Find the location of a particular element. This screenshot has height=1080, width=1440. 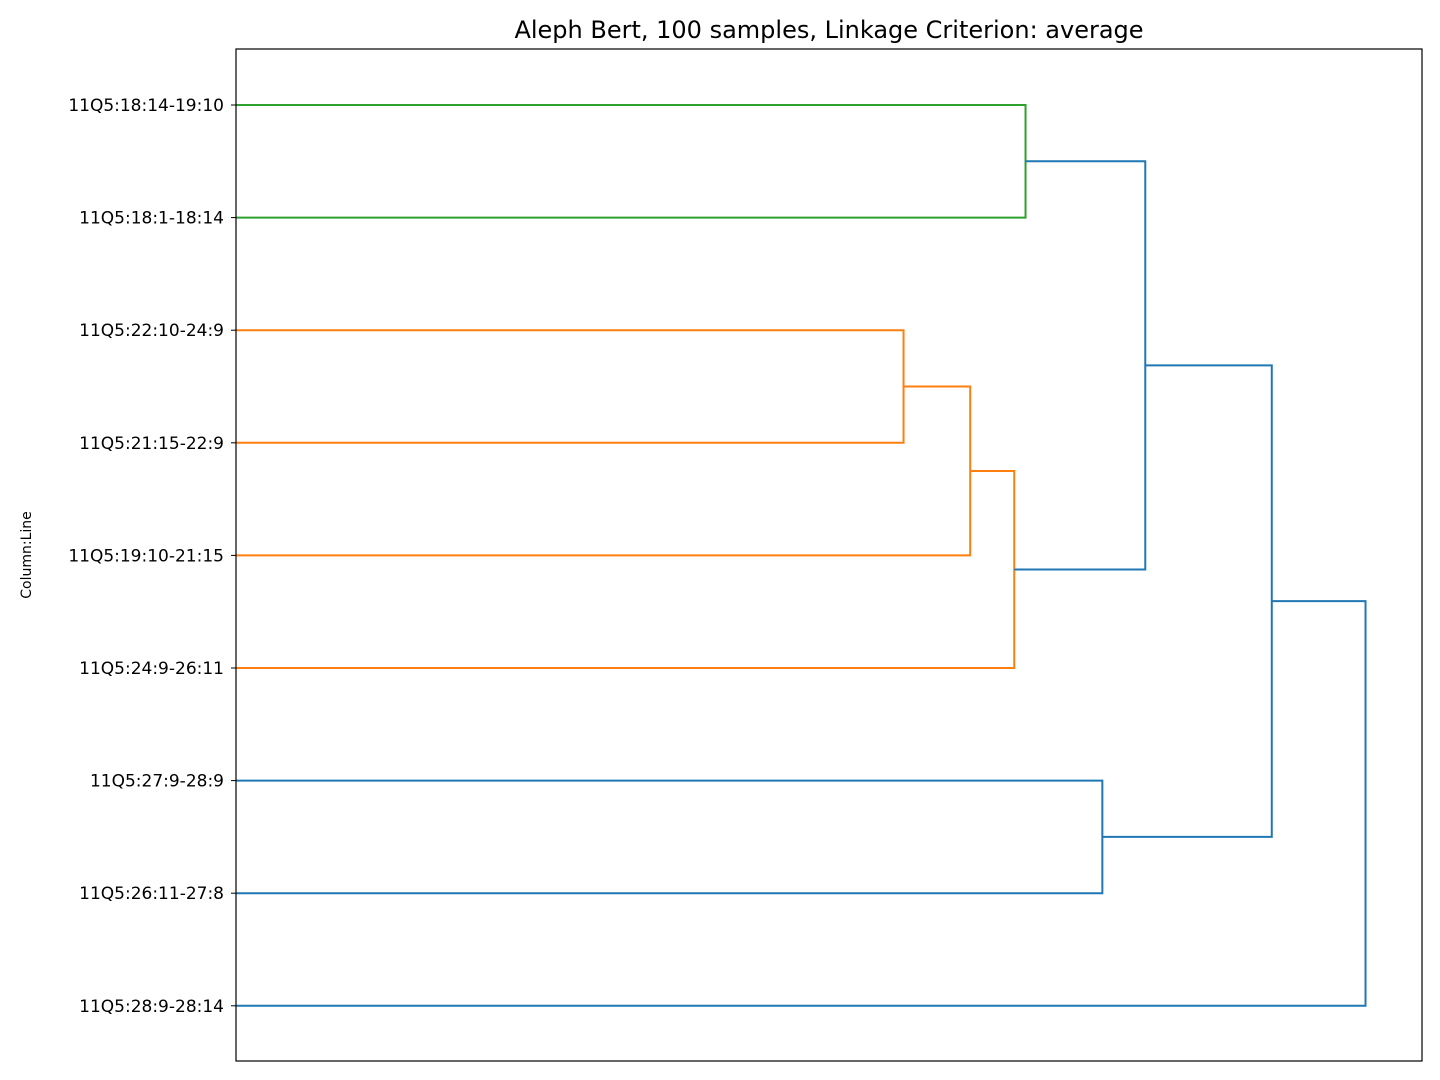

leaf-label: 11Q5:27:9-28:9 is located at coordinates (157, 782).